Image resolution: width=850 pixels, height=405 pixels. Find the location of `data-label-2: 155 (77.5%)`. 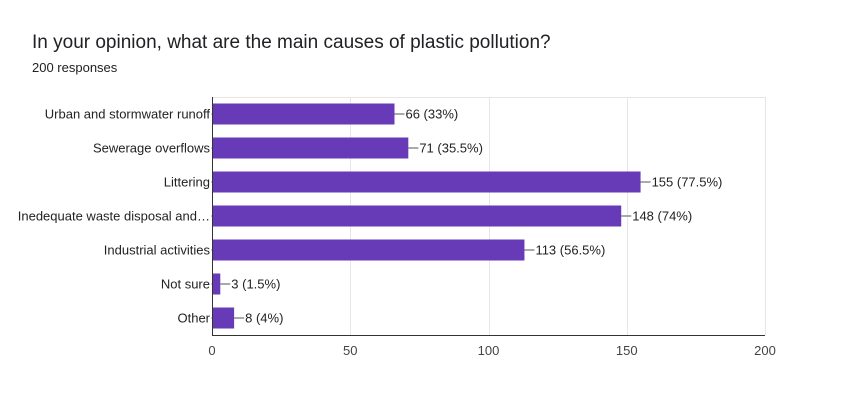

data-label-2: 155 (77.5%) is located at coordinates (687, 182).